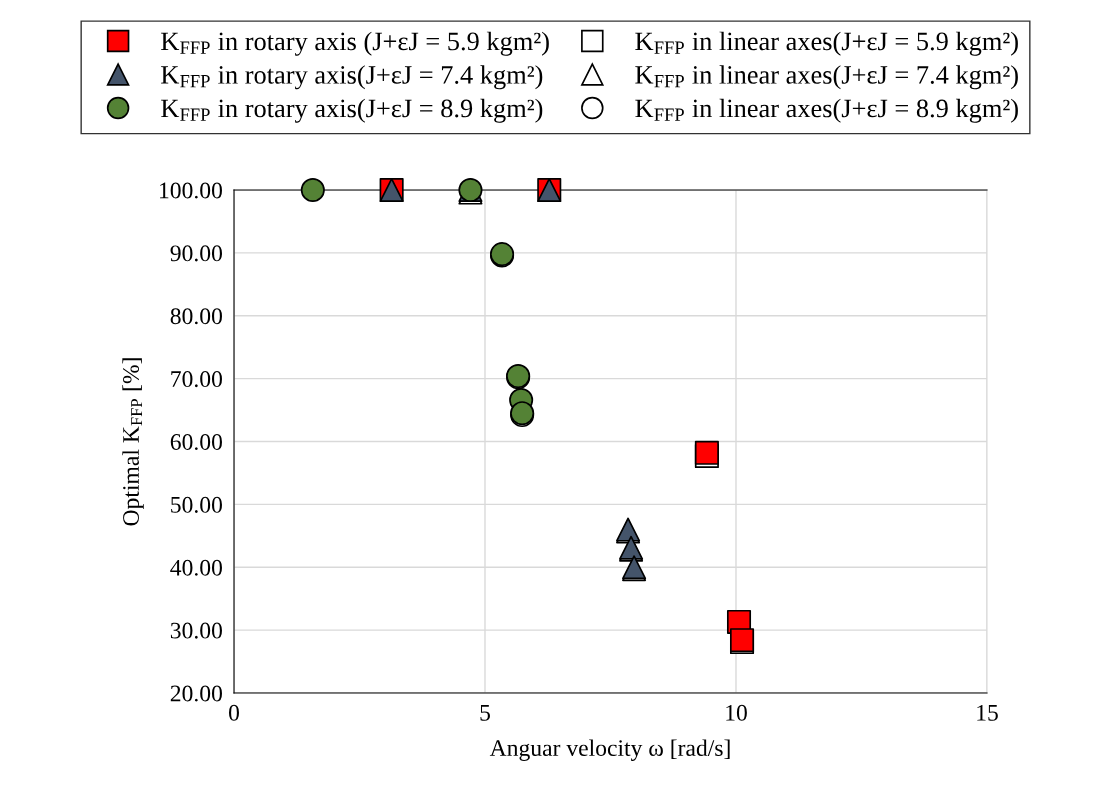  I want to click on x-tick-label: 10, so click(736, 712).